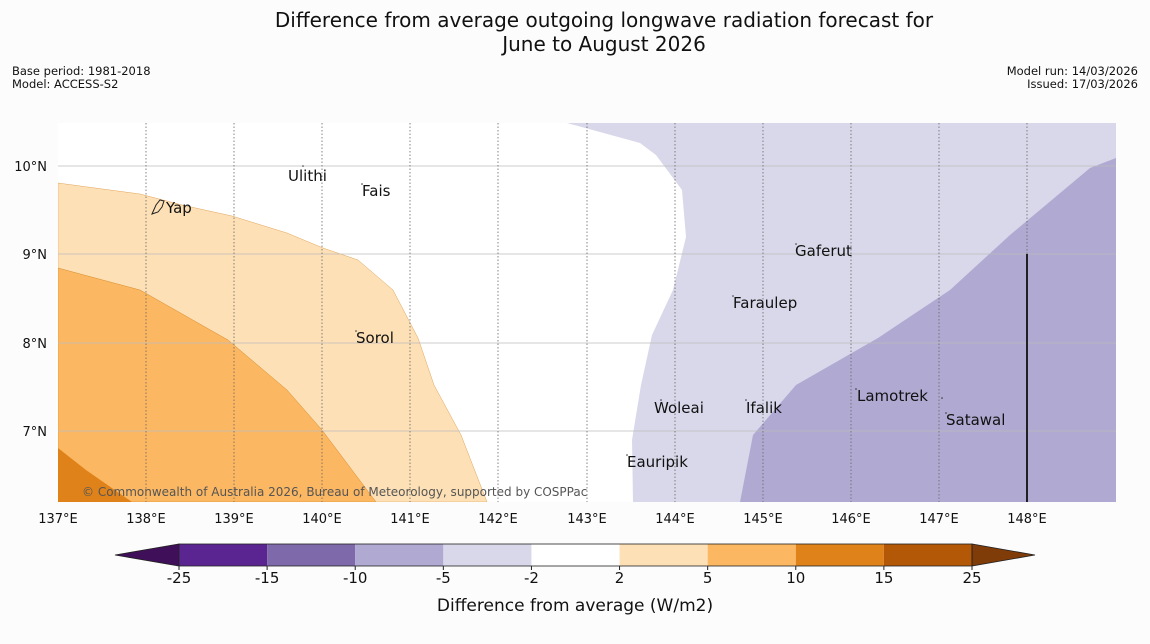  I want to click on lat-label-10n: 10°N, so click(30, 167).